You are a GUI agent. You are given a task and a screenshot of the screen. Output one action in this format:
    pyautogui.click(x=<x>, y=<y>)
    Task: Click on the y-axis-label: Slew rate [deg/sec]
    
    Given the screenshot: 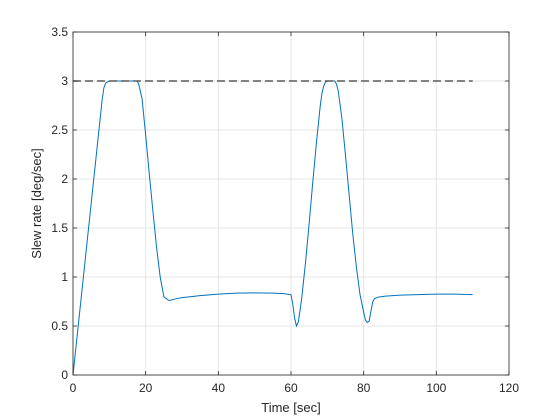 What is the action you would take?
    pyautogui.click(x=36, y=203)
    